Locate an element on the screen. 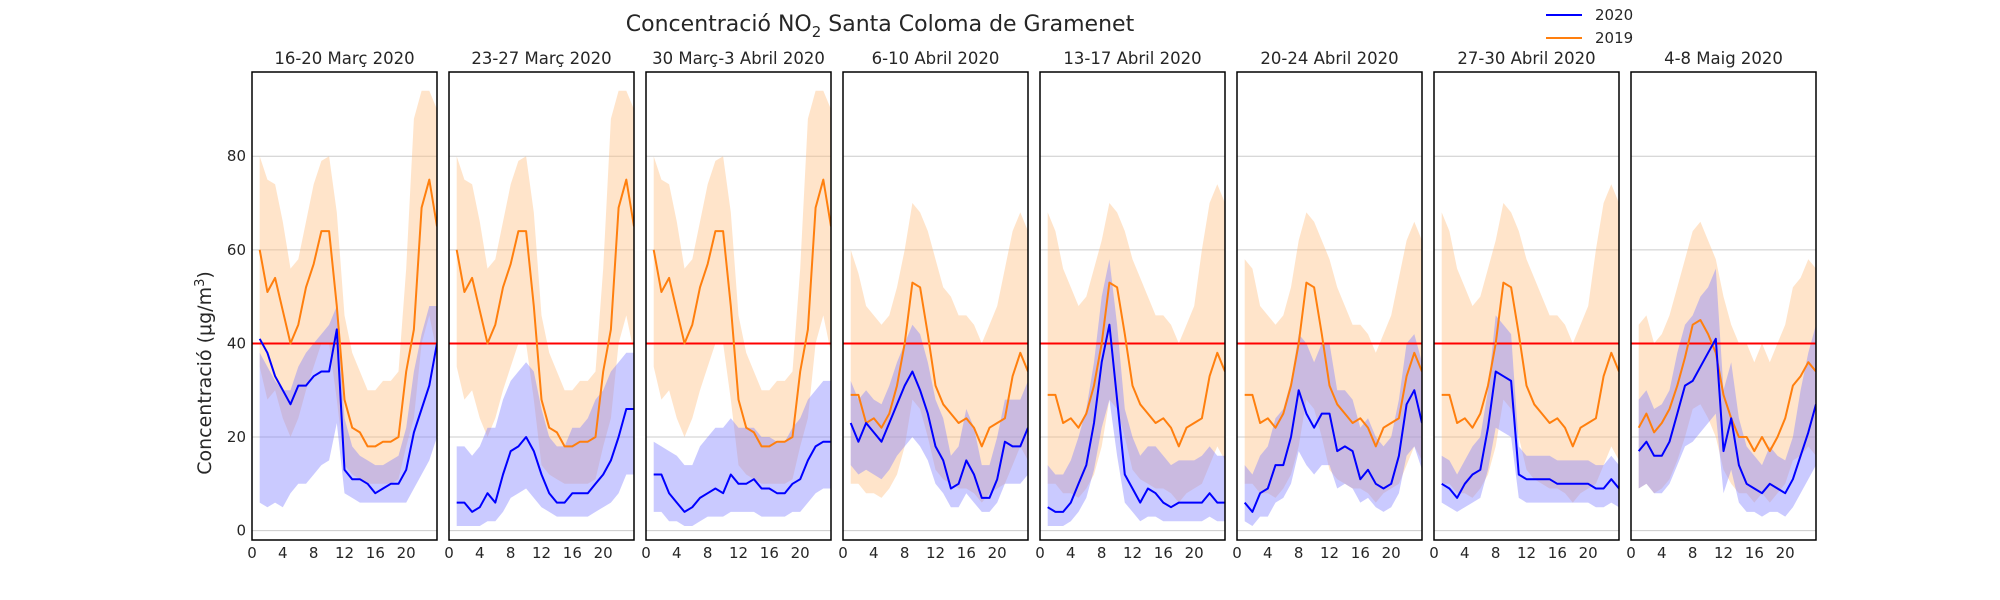 Image resolution: width=2000 pixels, height=600 pixels. panel-6: 20-24 Abril 2020 0 4 8 12 16 20 is located at coordinates (1327, 305).